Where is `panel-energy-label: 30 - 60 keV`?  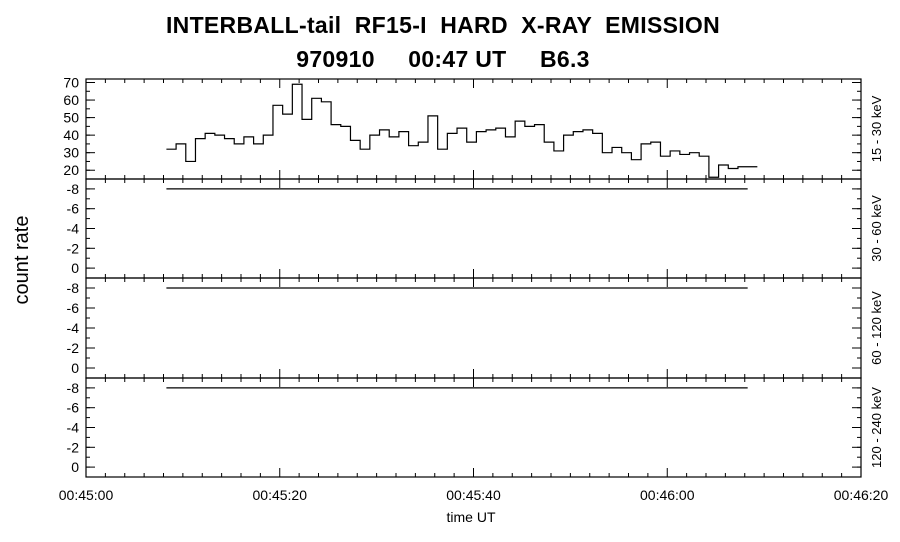 panel-energy-label: 30 - 60 keV is located at coordinates (876, 228).